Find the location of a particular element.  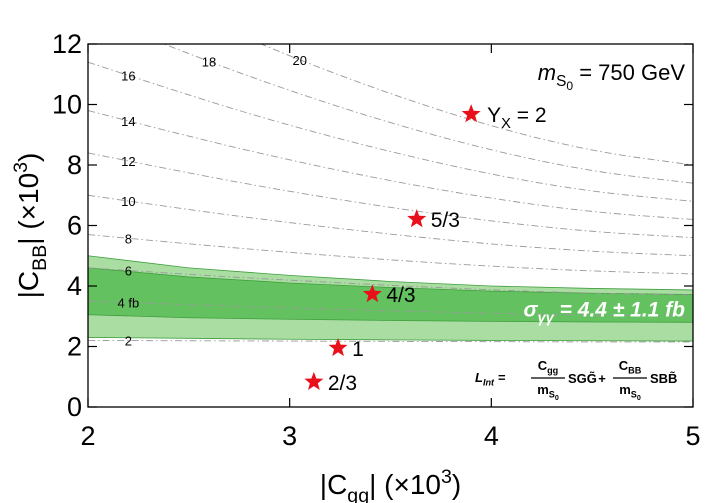

y-tick-label: 4 is located at coordinates (74, 286).